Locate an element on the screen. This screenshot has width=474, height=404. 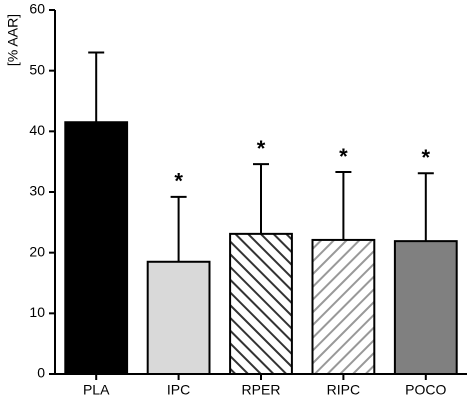
y-tick-label: 50 is located at coordinates (37, 69).